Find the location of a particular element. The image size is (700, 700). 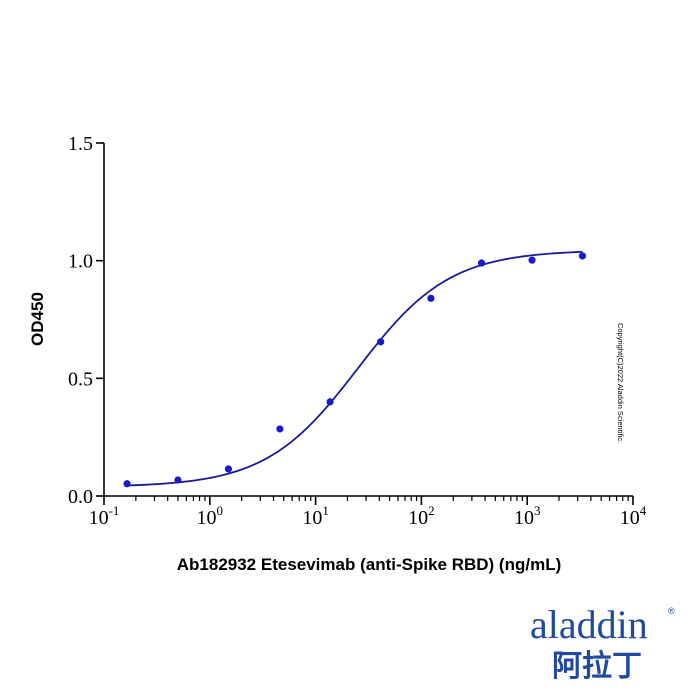

x-tick-exponent: 0 is located at coordinates (220, 510).